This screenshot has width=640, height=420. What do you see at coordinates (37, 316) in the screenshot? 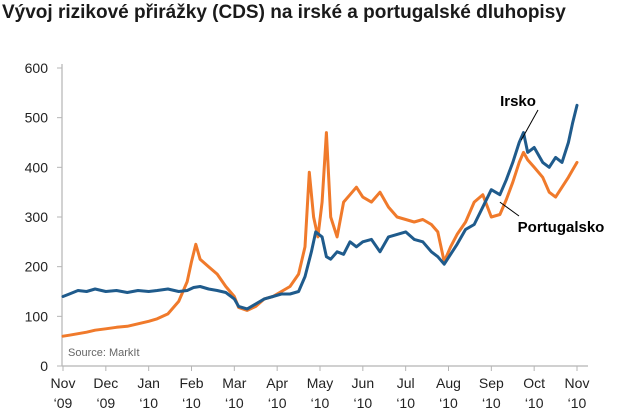
I see `y-tick-label: 100` at bounding box center [37, 316].